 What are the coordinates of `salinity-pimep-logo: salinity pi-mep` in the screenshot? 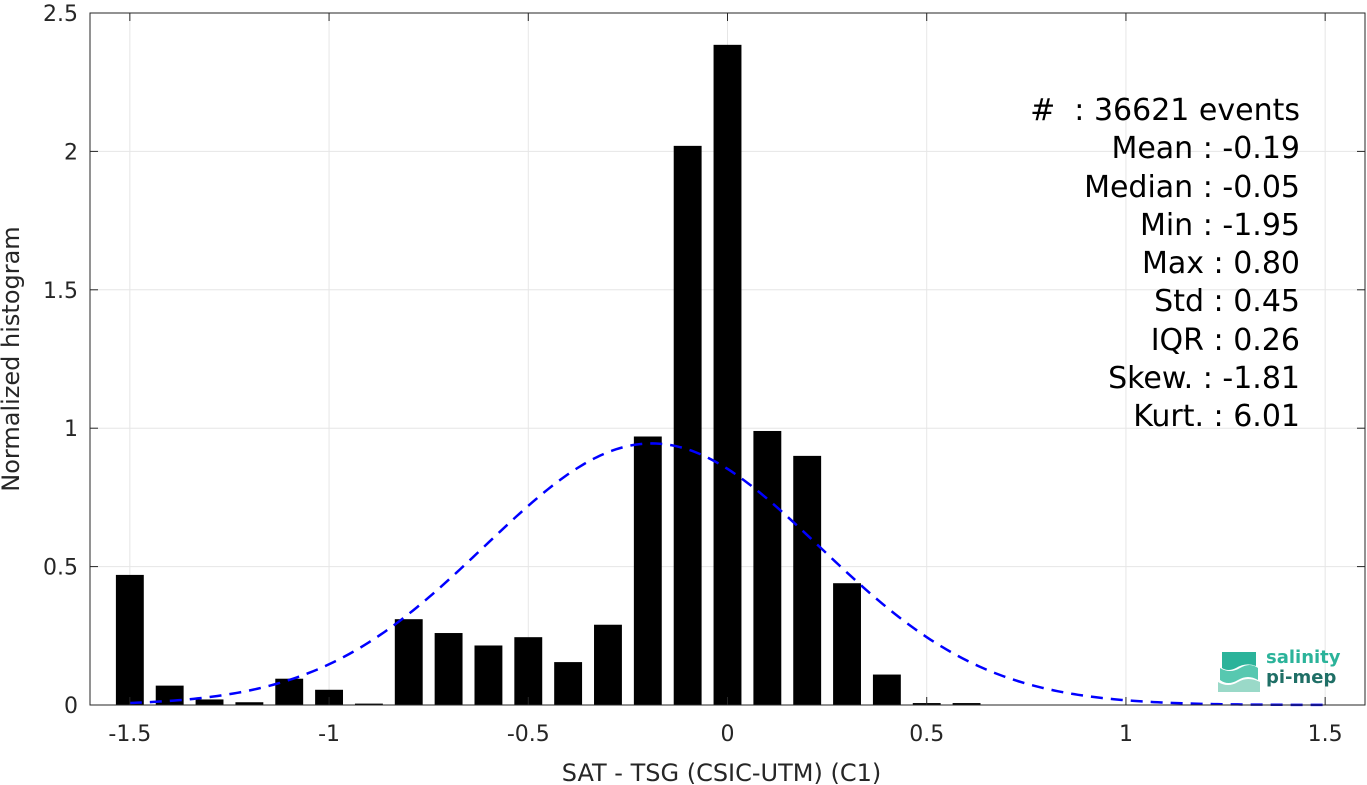 It's located at (1281, 672).